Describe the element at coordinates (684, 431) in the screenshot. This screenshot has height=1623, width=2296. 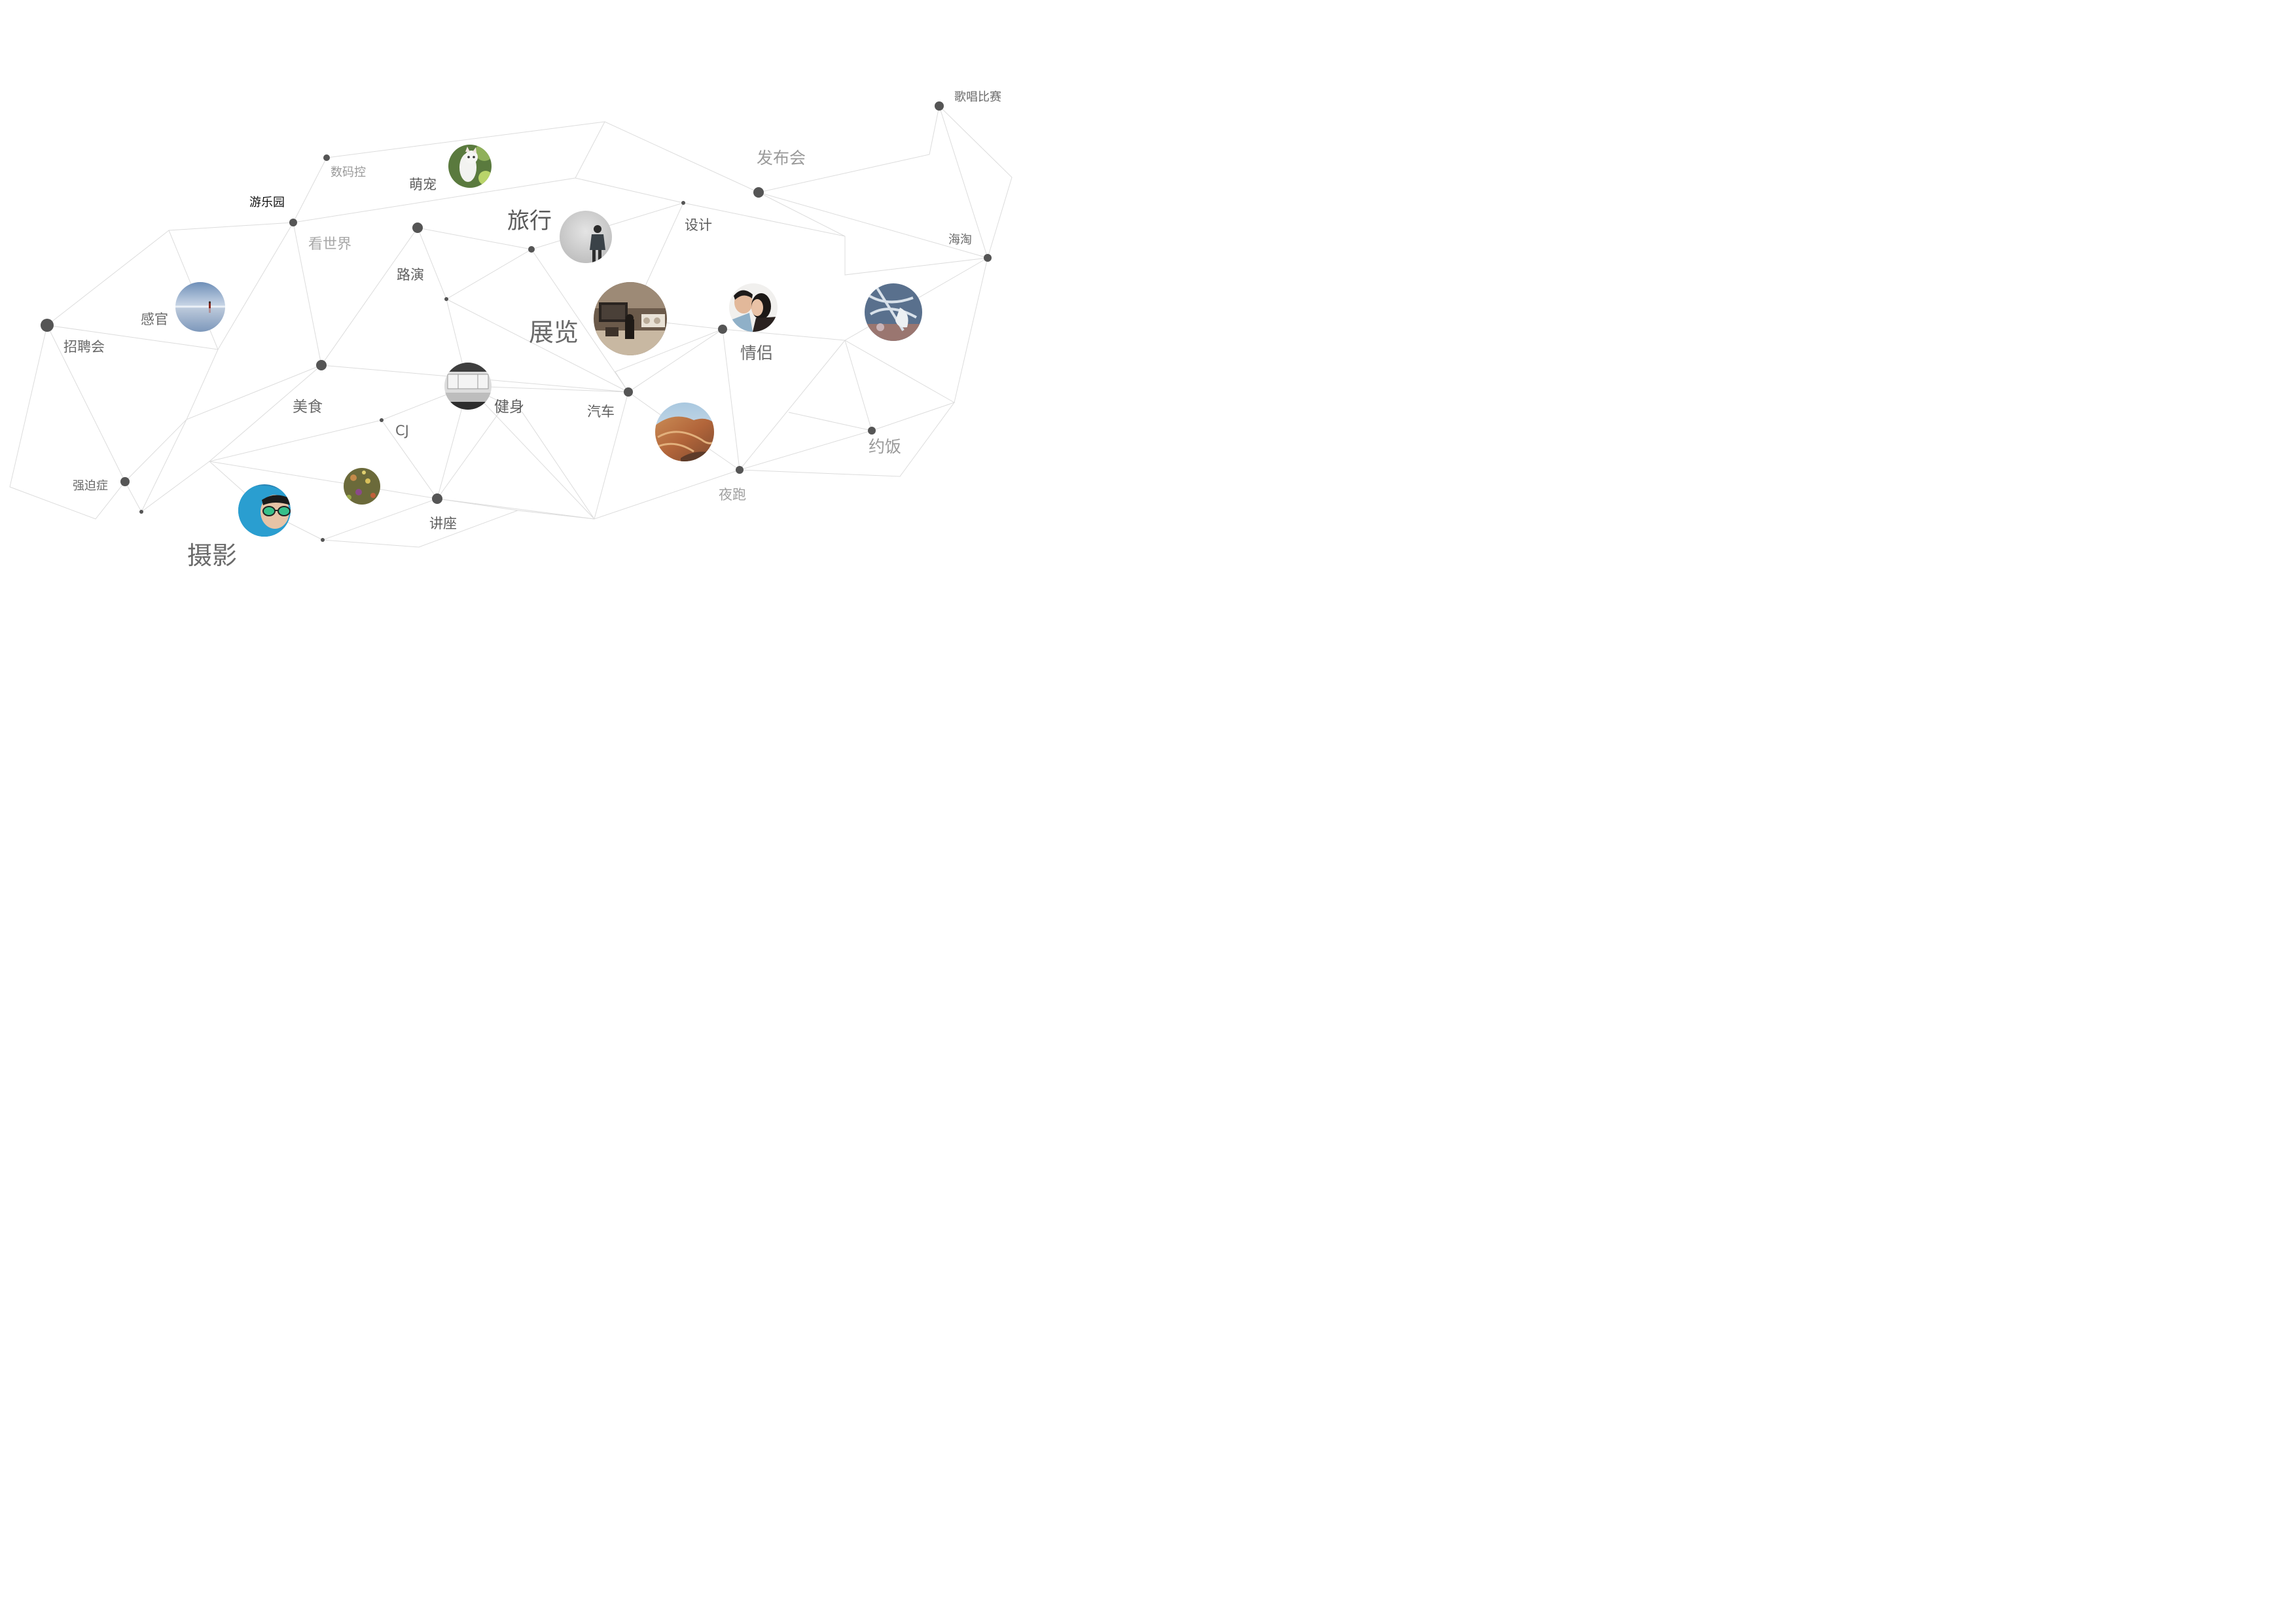
I see `painted-hills-photo` at that location.